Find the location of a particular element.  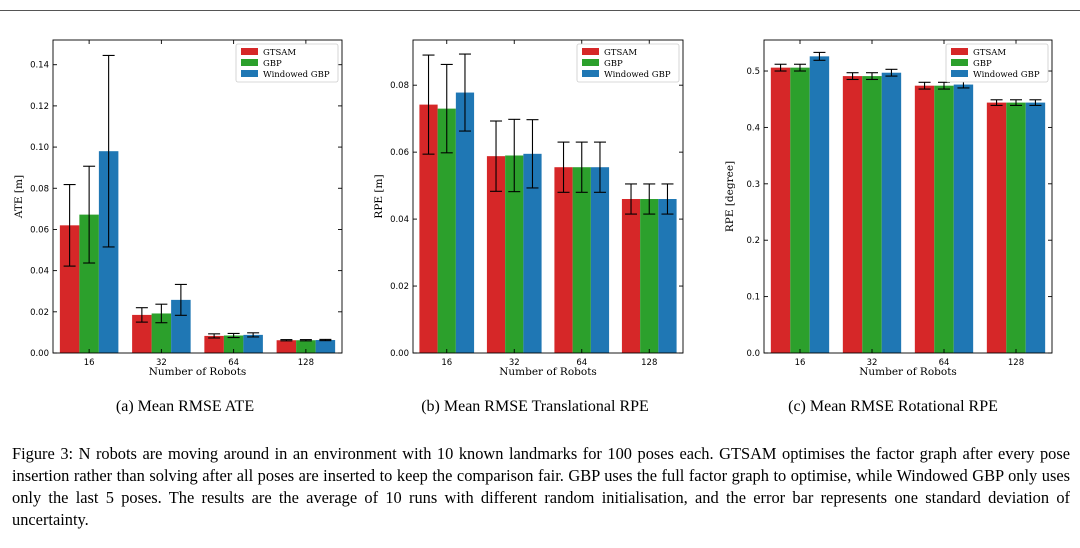

subcaption-c: (c) Mean RMSE Rotational RPE is located at coordinates (893, 406).